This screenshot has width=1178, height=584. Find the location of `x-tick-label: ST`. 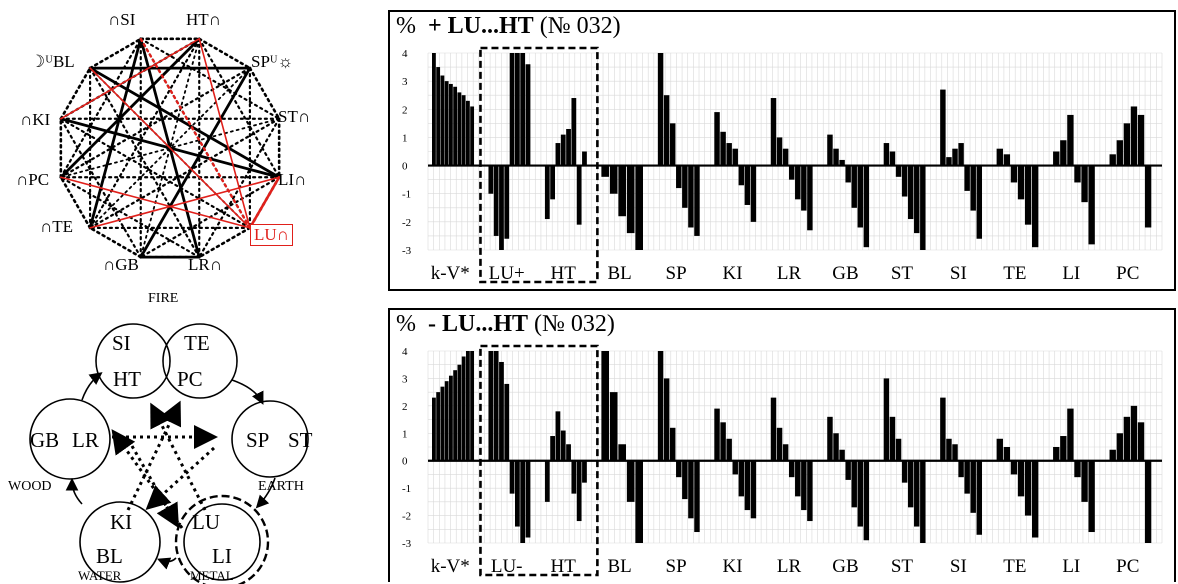

x-tick-label: ST is located at coordinates (902, 566).